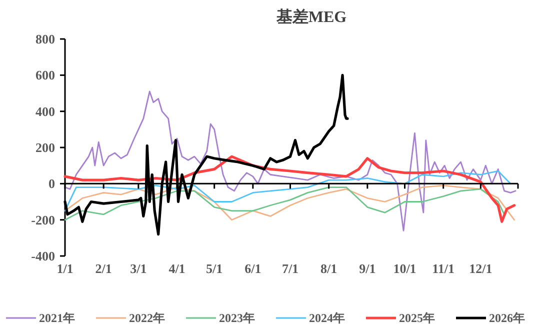  I want to click on x-tick-label: 6/1, so click(253, 268).